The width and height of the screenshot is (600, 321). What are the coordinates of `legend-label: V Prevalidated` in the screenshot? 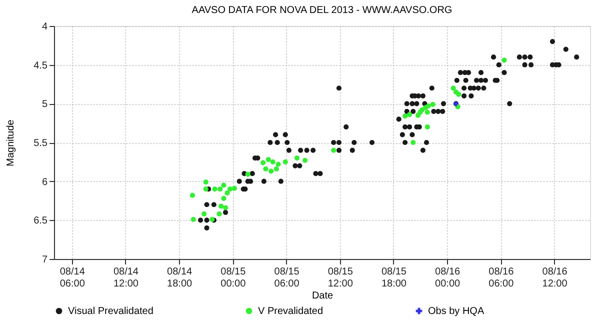 It's located at (291, 311).